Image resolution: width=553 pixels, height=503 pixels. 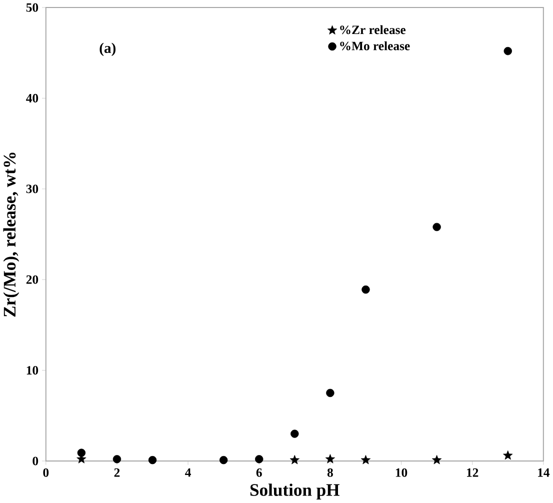 I want to click on x-axis-title: Solution pH, so click(x=295, y=492).